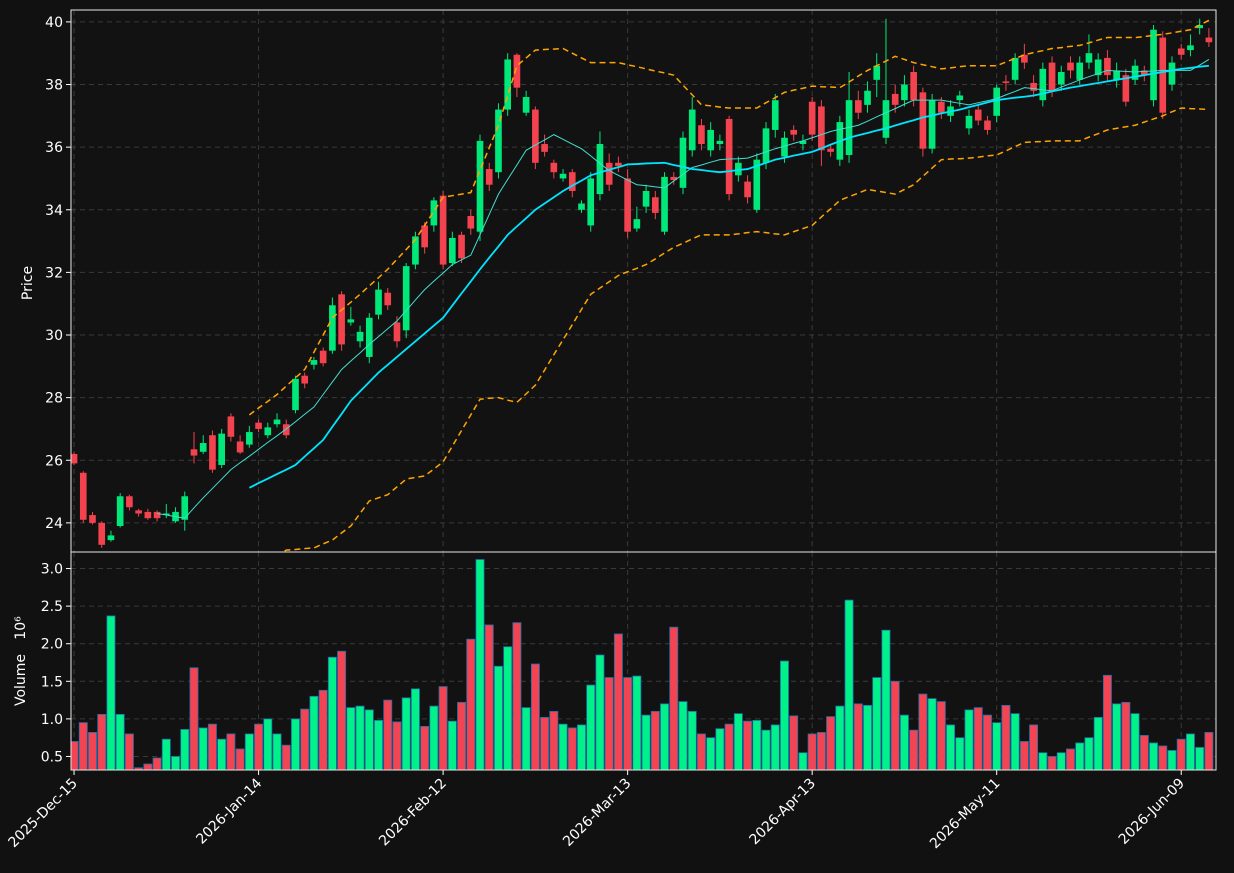 The image size is (1234, 873). Describe the element at coordinates (52, 682) in the screenshot. I see `y-tick-label: 1.5` at that location.